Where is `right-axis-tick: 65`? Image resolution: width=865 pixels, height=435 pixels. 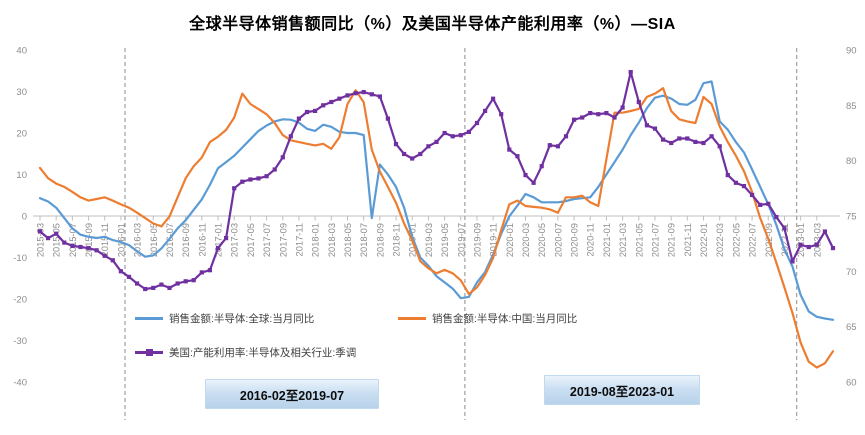 right-axis-tick: 65 is located at coordinates (851, 327).